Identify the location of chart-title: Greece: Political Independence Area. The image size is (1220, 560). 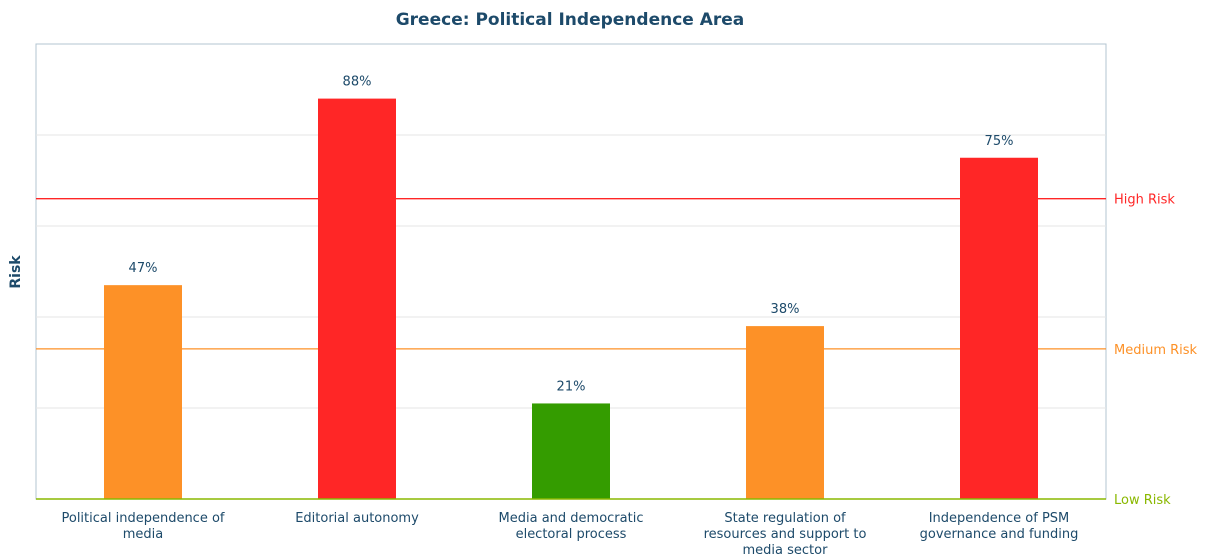
(570, 20).